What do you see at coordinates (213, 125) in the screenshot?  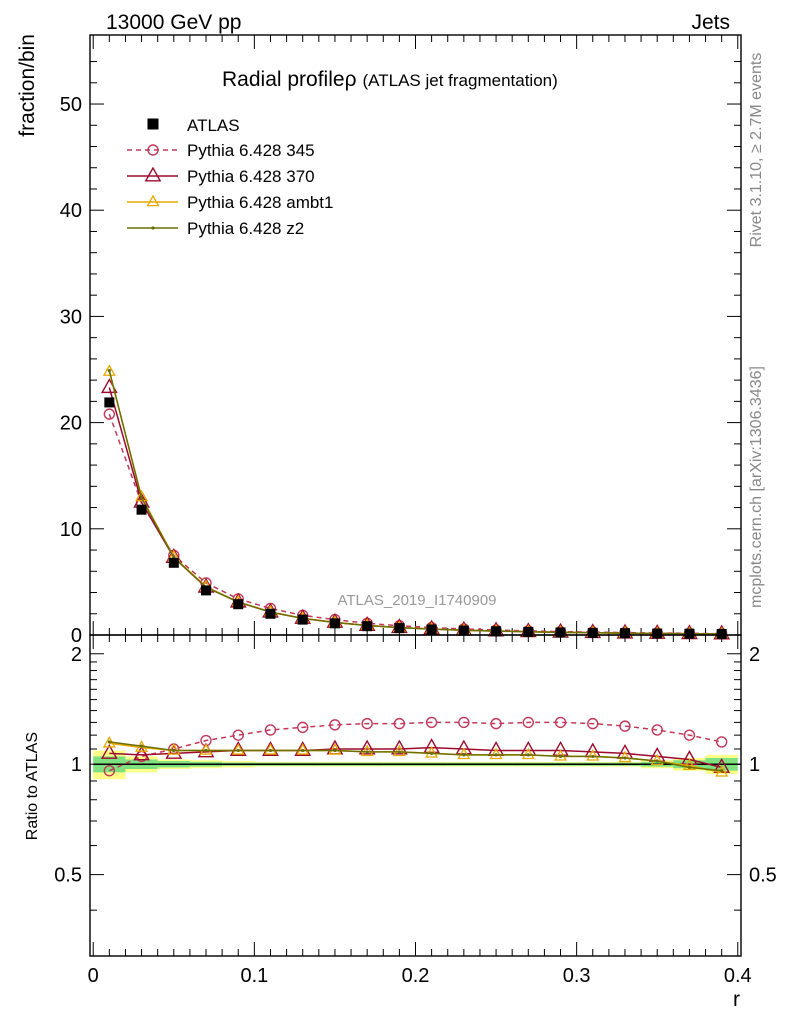 I see `legend-label: ATLAS` at bounding box center [213, 125].